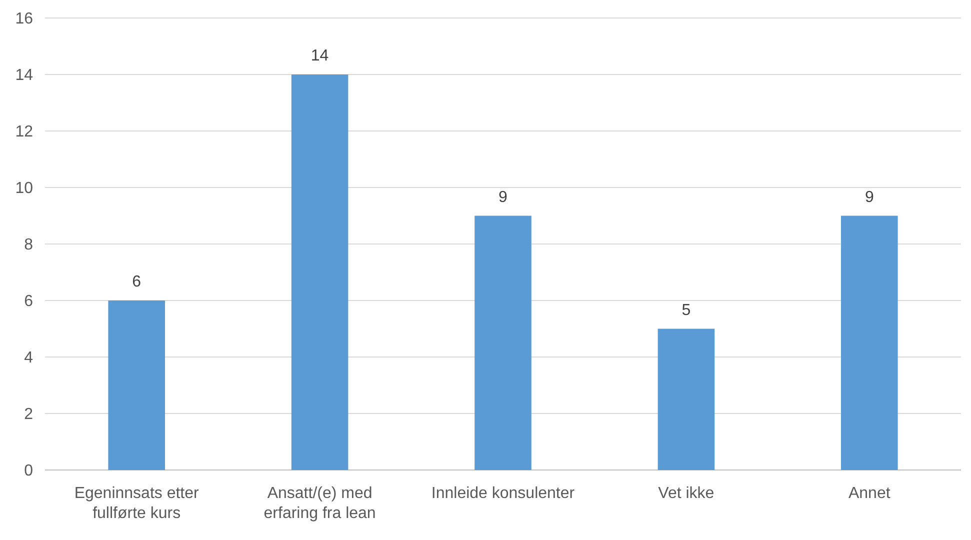  Describe the element at coordinates (29, 471) in the screenshot. I see `y-tick-label: 0` at that location.